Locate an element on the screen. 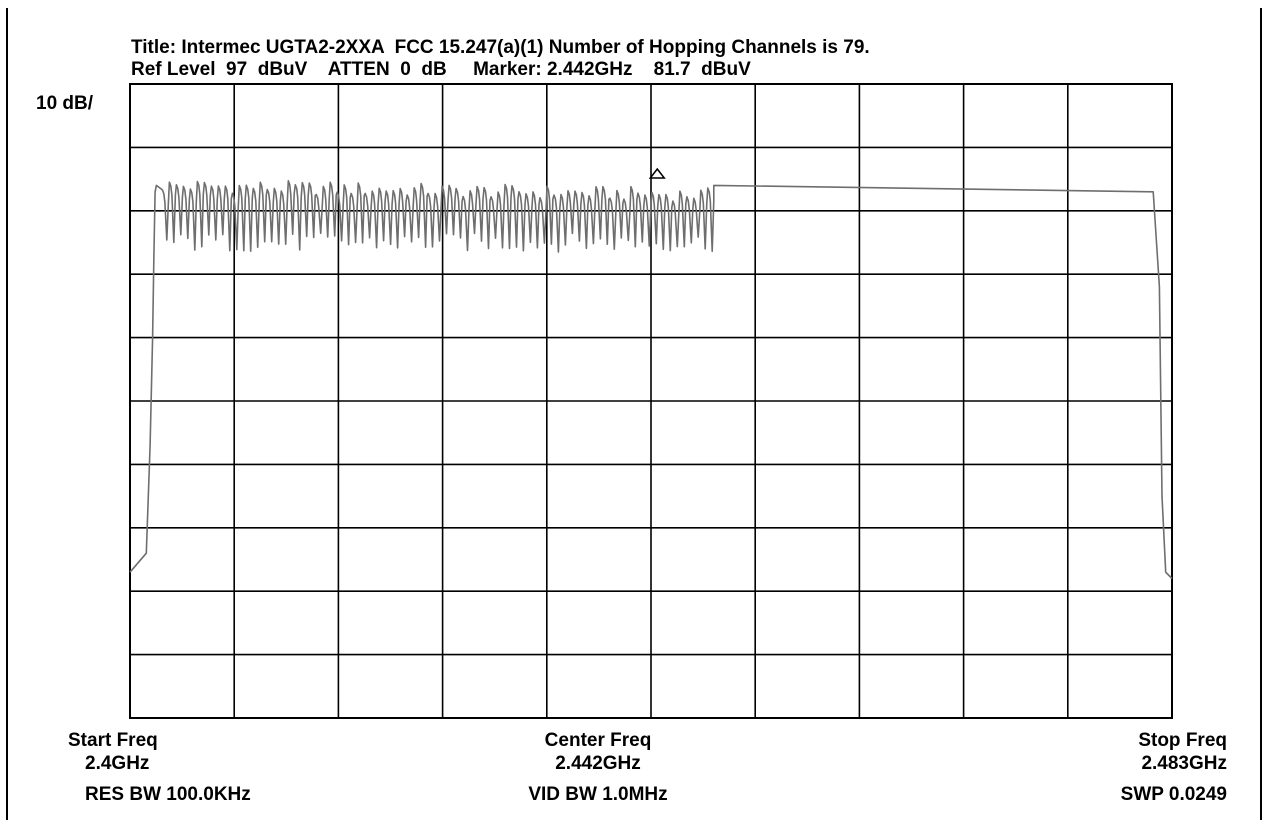 Image resolution: width=1267 pixels, height=825 pixels. res-bw: RES BW 100.0KHz is located at coordinates (168, 794).